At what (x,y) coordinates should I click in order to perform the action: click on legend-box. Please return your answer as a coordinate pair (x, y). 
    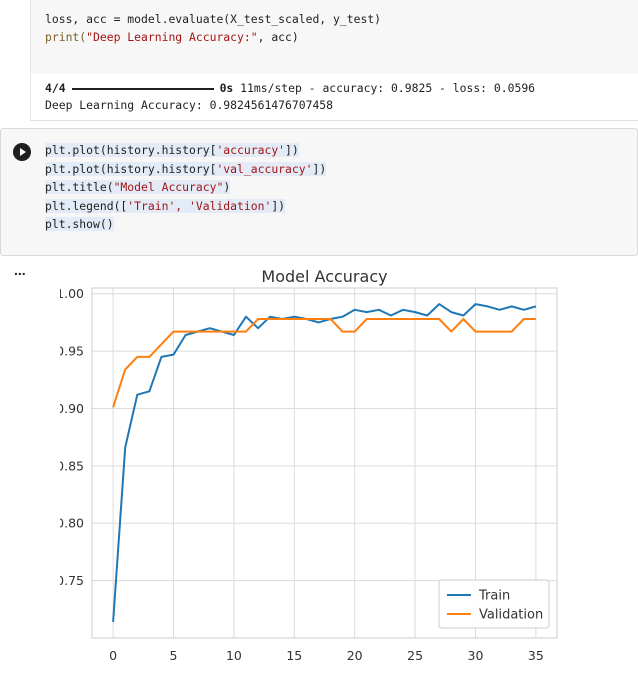
    Looking at the image, I should click on (494, 604).